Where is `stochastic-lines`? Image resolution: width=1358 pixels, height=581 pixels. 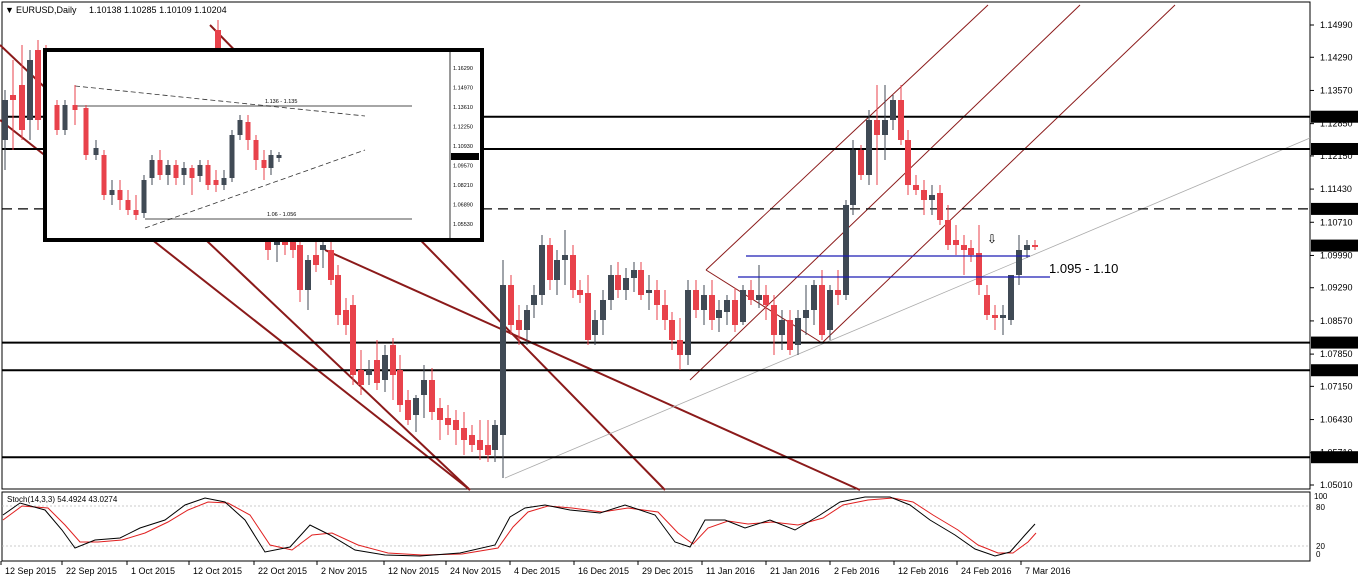 stochastic-lines is located at coordinates (656, 526).